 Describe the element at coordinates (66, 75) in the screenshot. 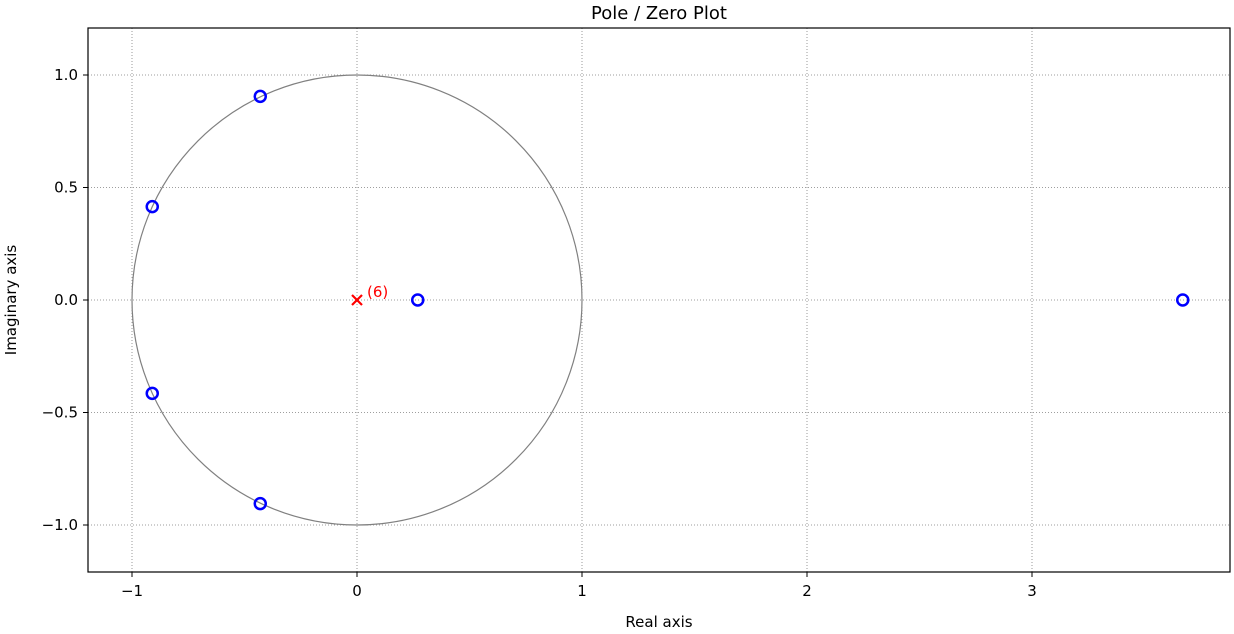

I see `y-tick-label-0: 1.0` at that location.